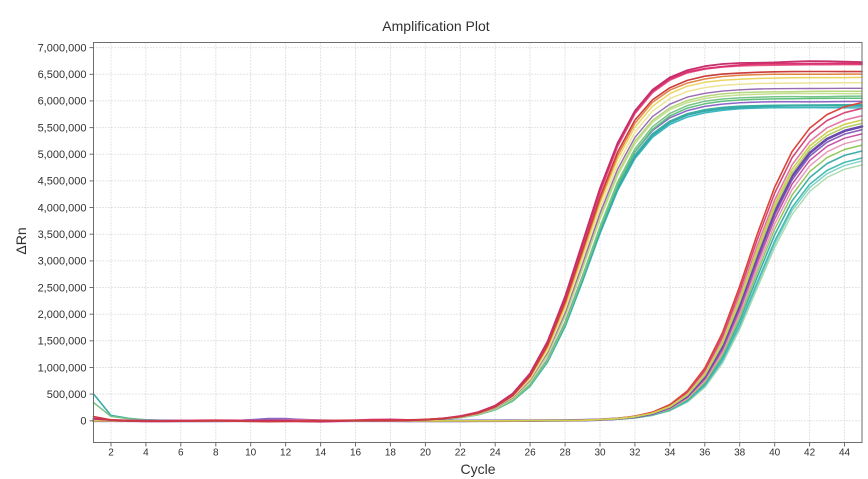 The image size is (868, 479). What do you see at coordinates (62, 208) in the screenshot?
I see `svg-text: 4,000,000` at bounding box center [62, 208].